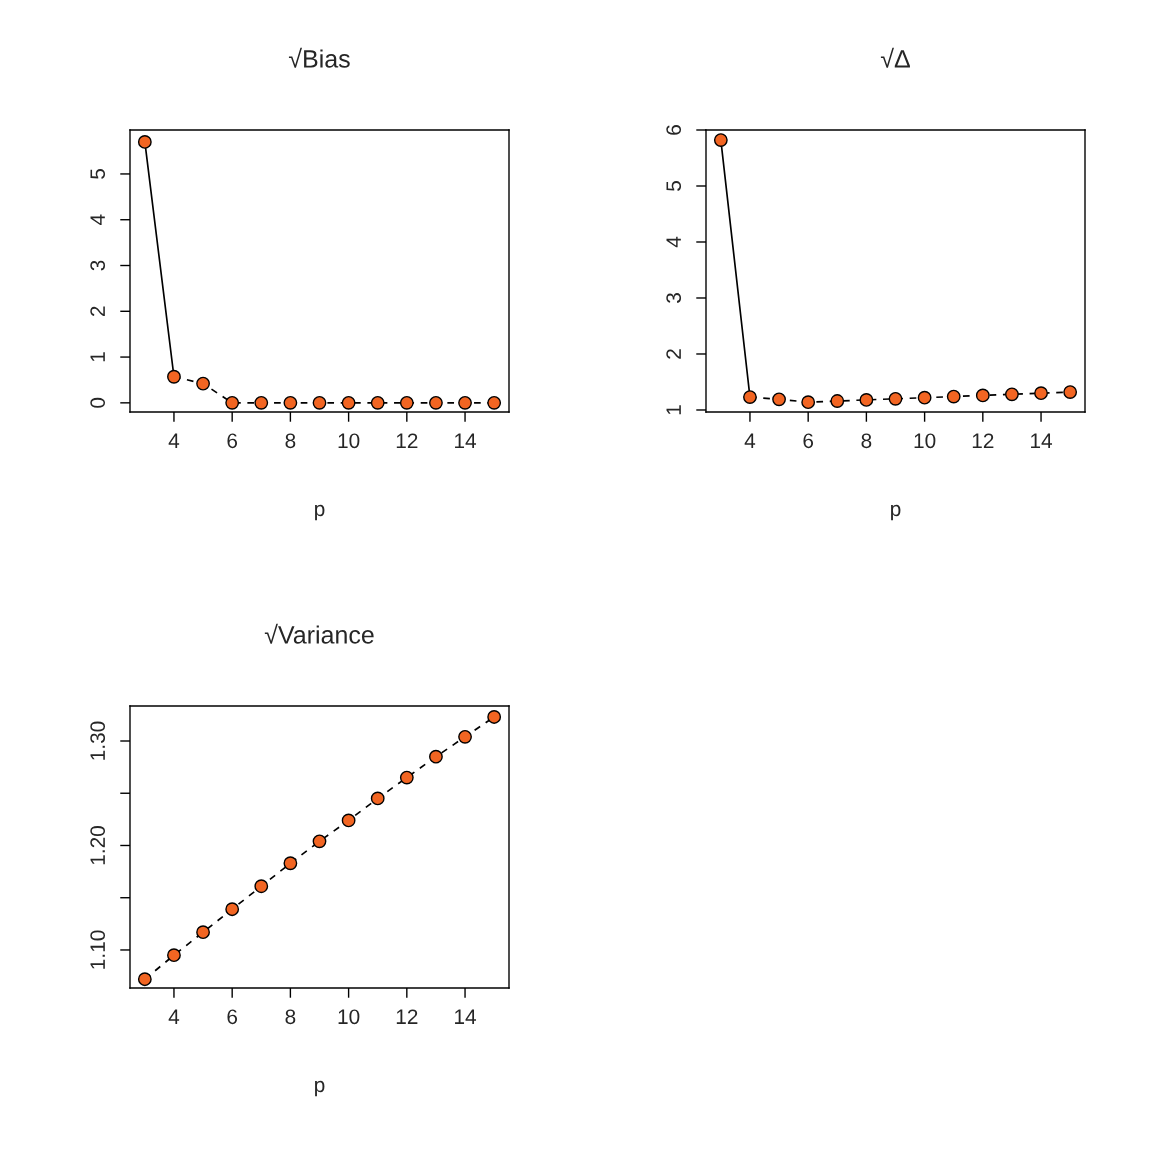  I want to click on chart-title: √Bias, so click(319, 57).